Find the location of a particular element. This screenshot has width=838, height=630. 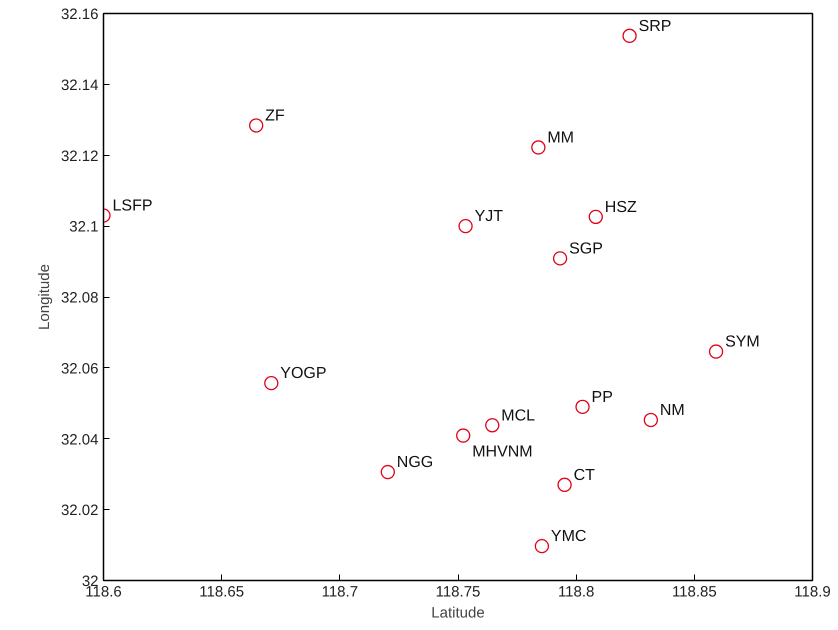

y-tick-label: 32.08 is located at coordinates (79, 298).